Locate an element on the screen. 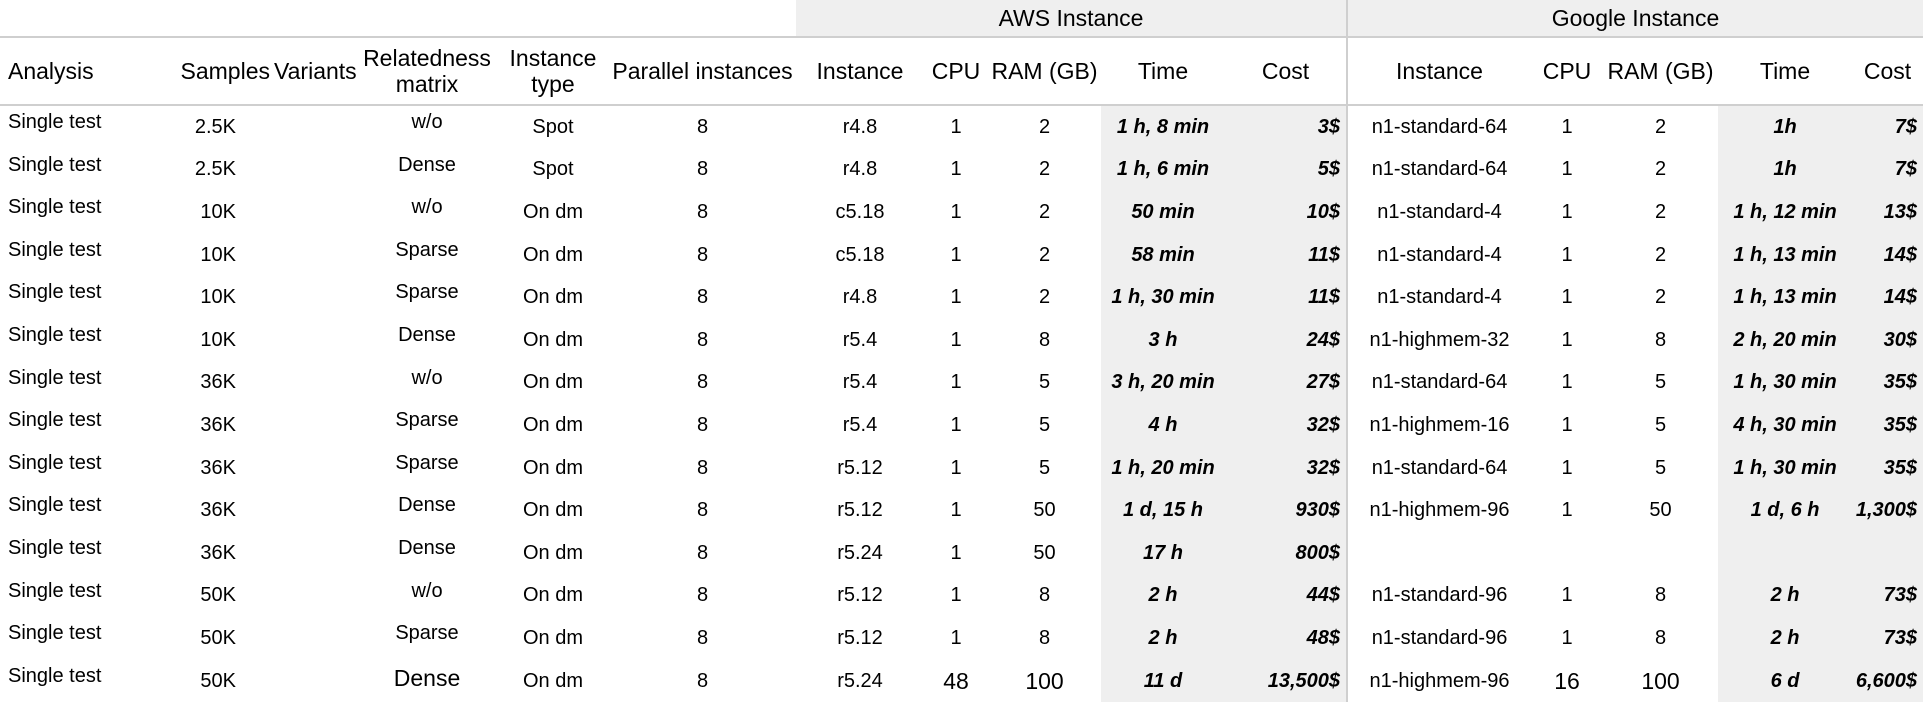  header-g-ram: RAM (GB) is located at coordinates (1661, 71).